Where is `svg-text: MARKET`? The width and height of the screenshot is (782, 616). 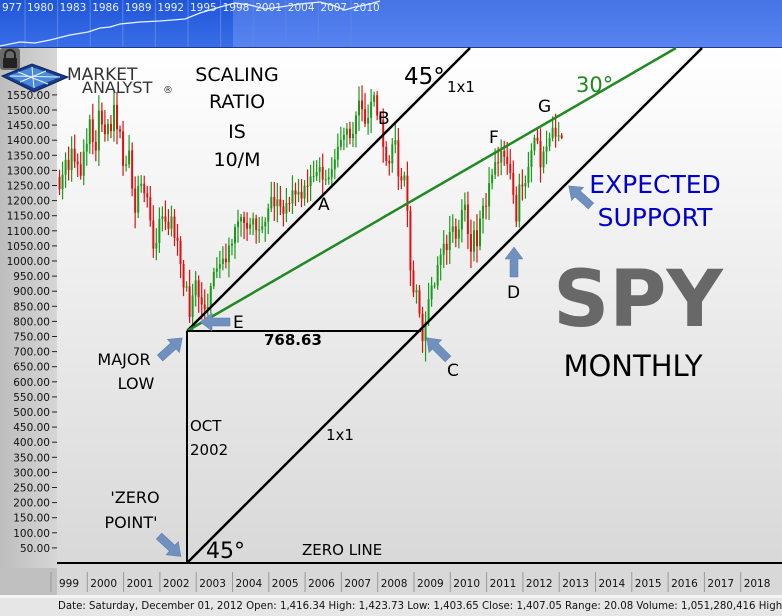 svg-text: MARKET is located at coordinates (102, 75).